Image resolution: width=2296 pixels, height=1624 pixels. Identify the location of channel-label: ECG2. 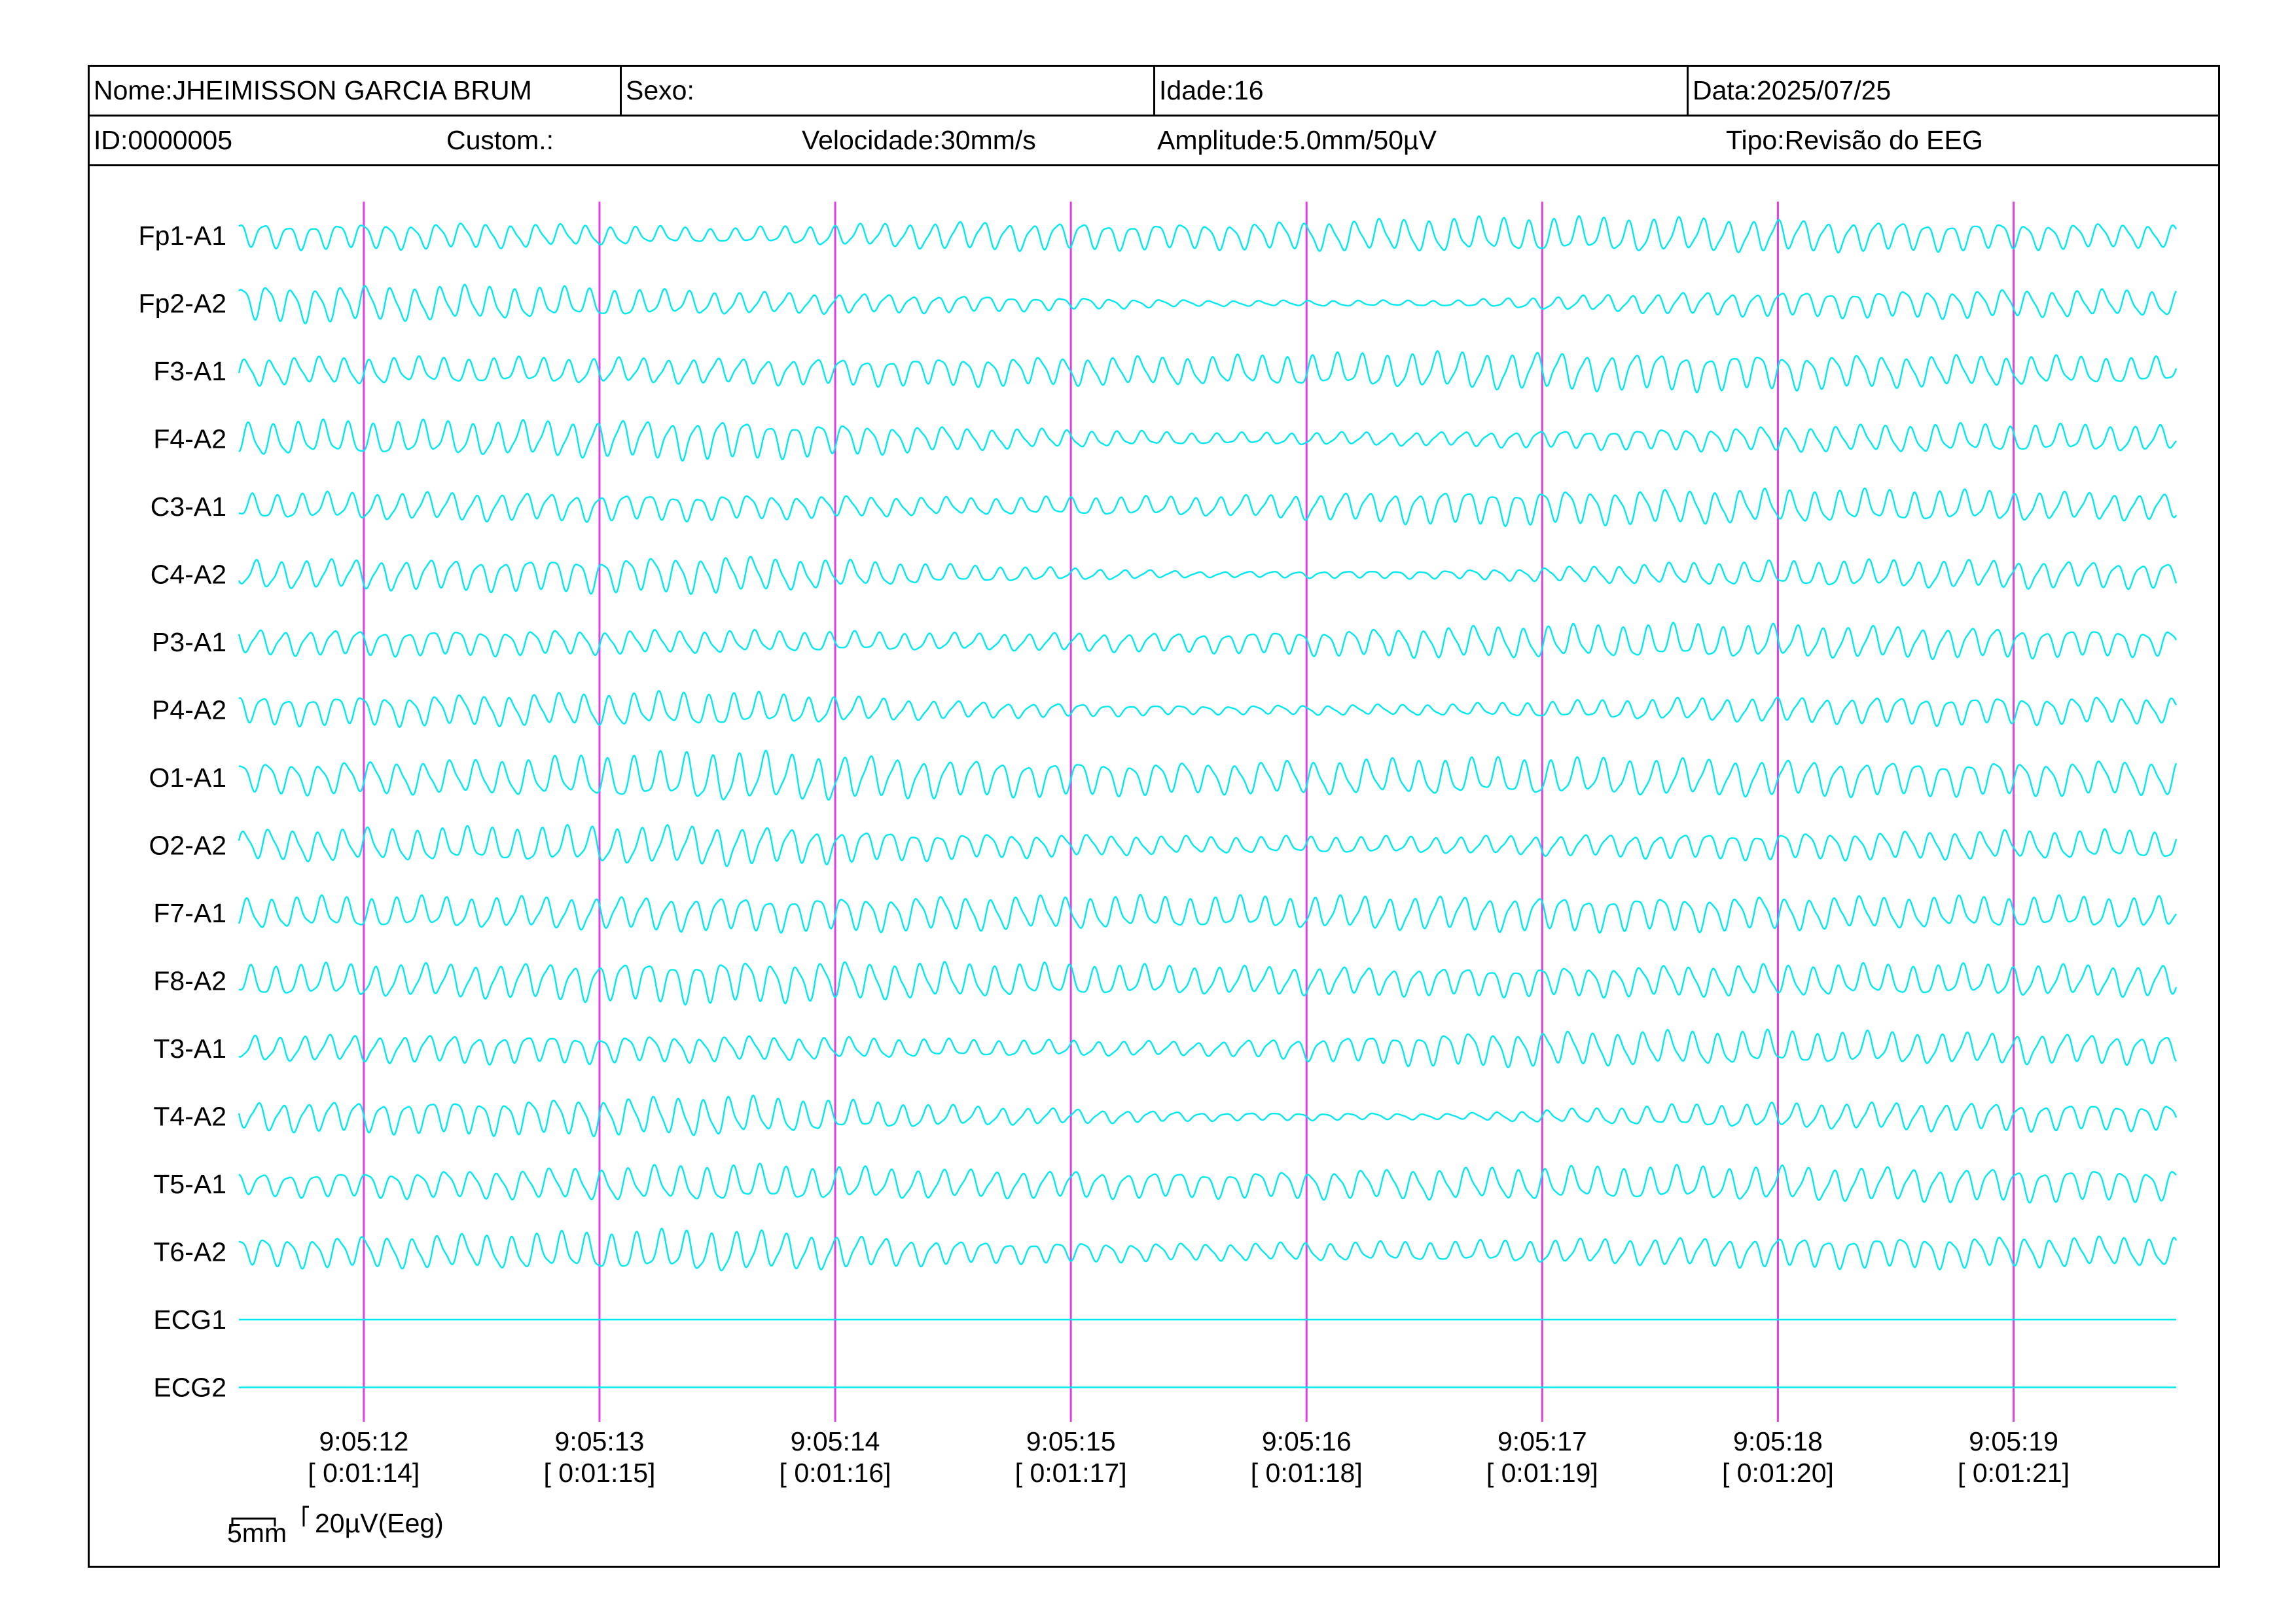
(189, 1388).